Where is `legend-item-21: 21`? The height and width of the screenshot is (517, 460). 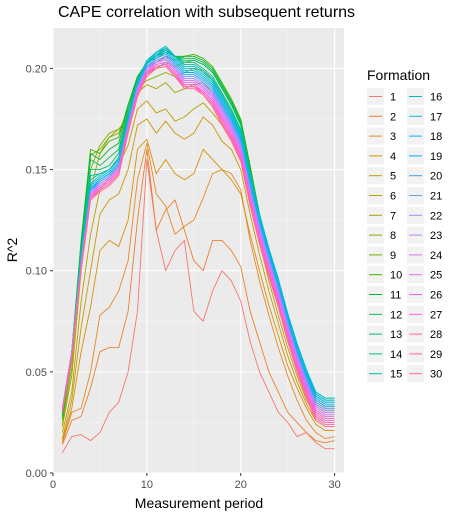
legend-item-21: 21 is located at coordinates (424, 195).